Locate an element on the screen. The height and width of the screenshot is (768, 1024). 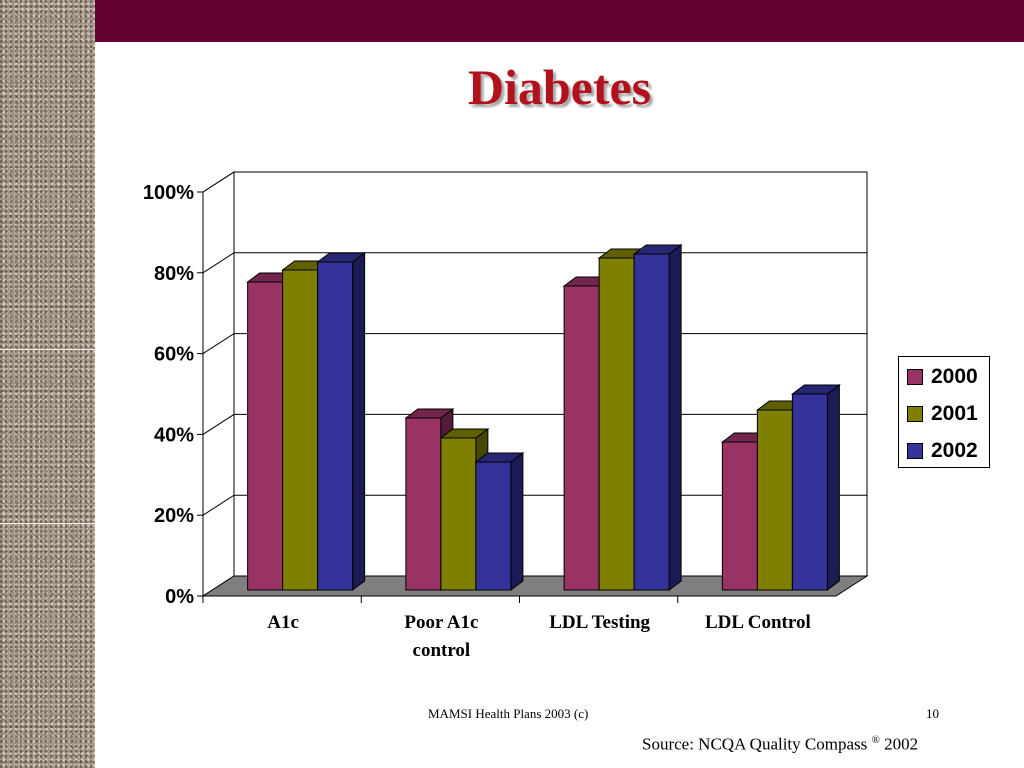
chart-legend: 2000 2001 2002 is located at coordinates (944, 412).